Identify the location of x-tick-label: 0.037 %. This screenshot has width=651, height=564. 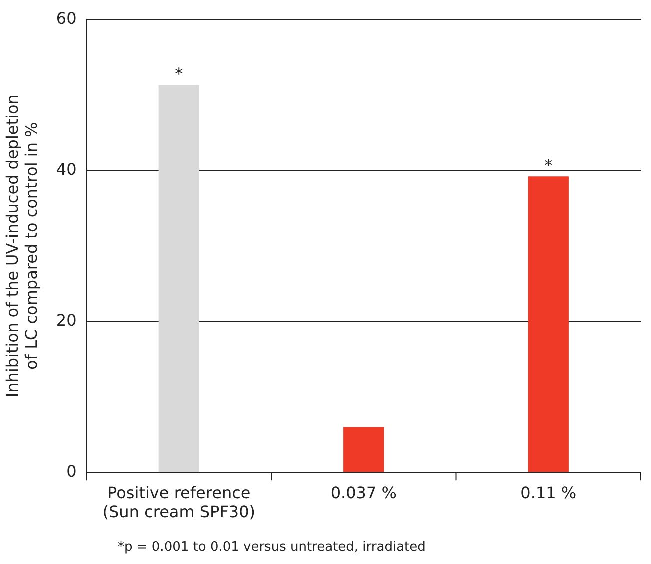
(363, 492).